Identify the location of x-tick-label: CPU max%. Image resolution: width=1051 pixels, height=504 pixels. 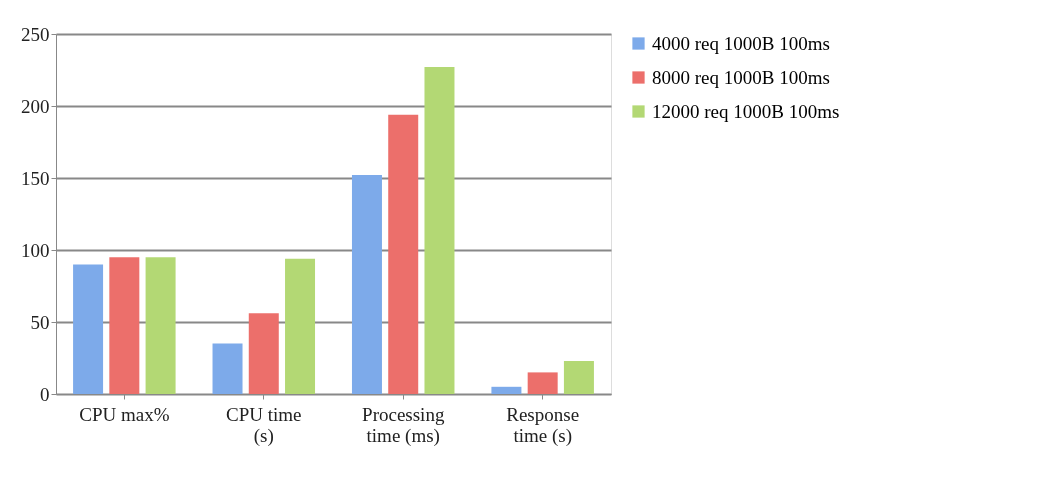
(124, 414).